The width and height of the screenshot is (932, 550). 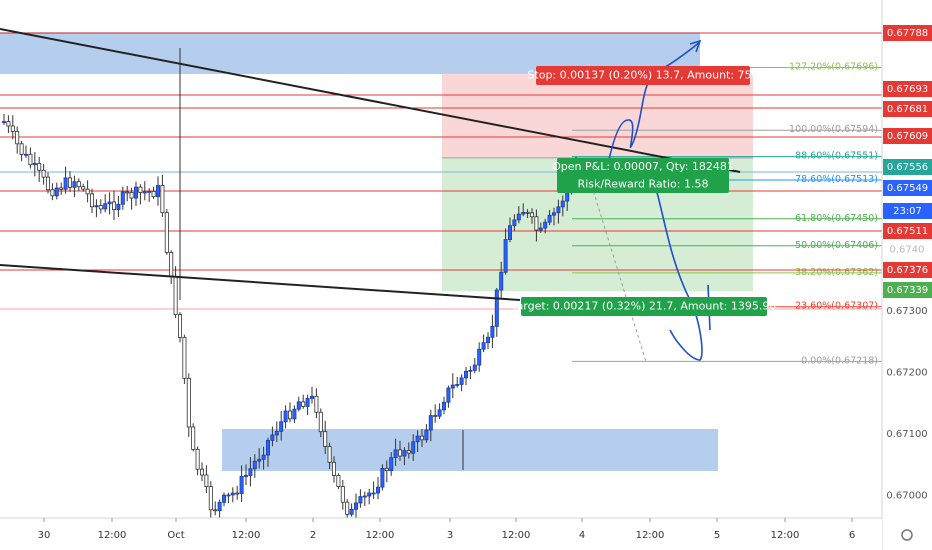 What do you see at coordinates (441, 534) in the screenshot?
I see `time-axis` at bounding box center [441, 534].